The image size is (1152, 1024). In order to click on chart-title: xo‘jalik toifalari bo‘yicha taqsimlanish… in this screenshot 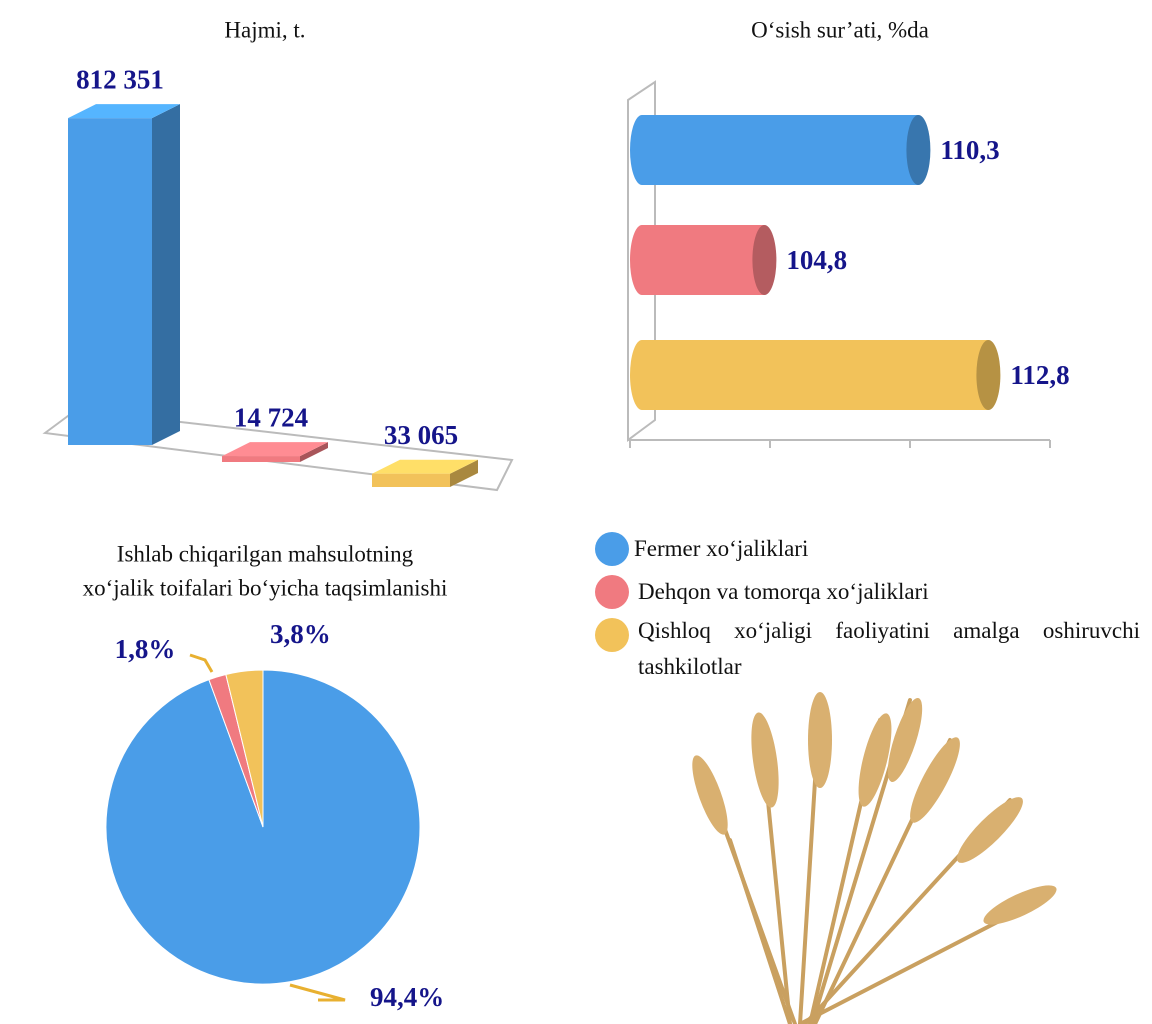, I will do `click(265, 587)`.